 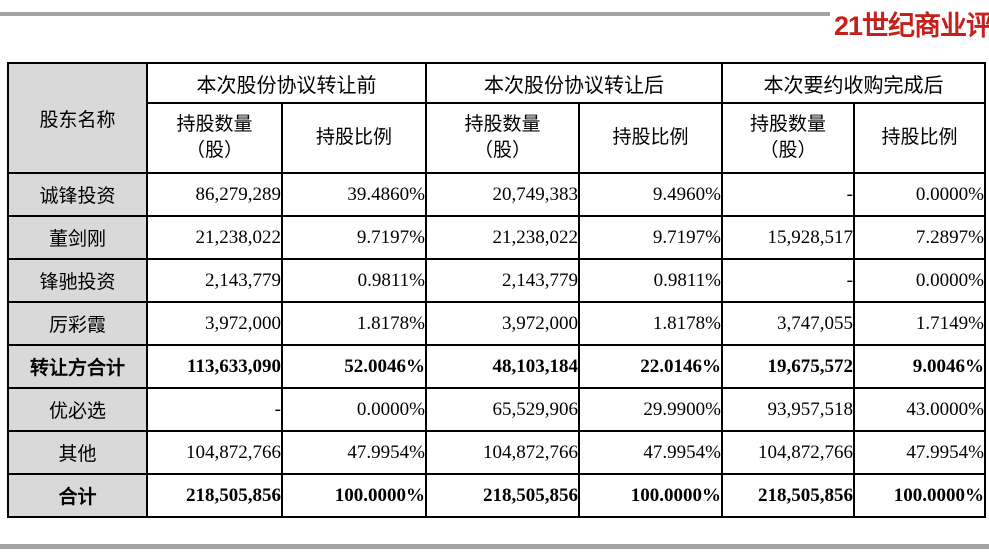 What do you see at coordinates (502, 194) in the screenshot?
I see `share-quantity-cell: 20,749,383` at bounding box center [502, 194].